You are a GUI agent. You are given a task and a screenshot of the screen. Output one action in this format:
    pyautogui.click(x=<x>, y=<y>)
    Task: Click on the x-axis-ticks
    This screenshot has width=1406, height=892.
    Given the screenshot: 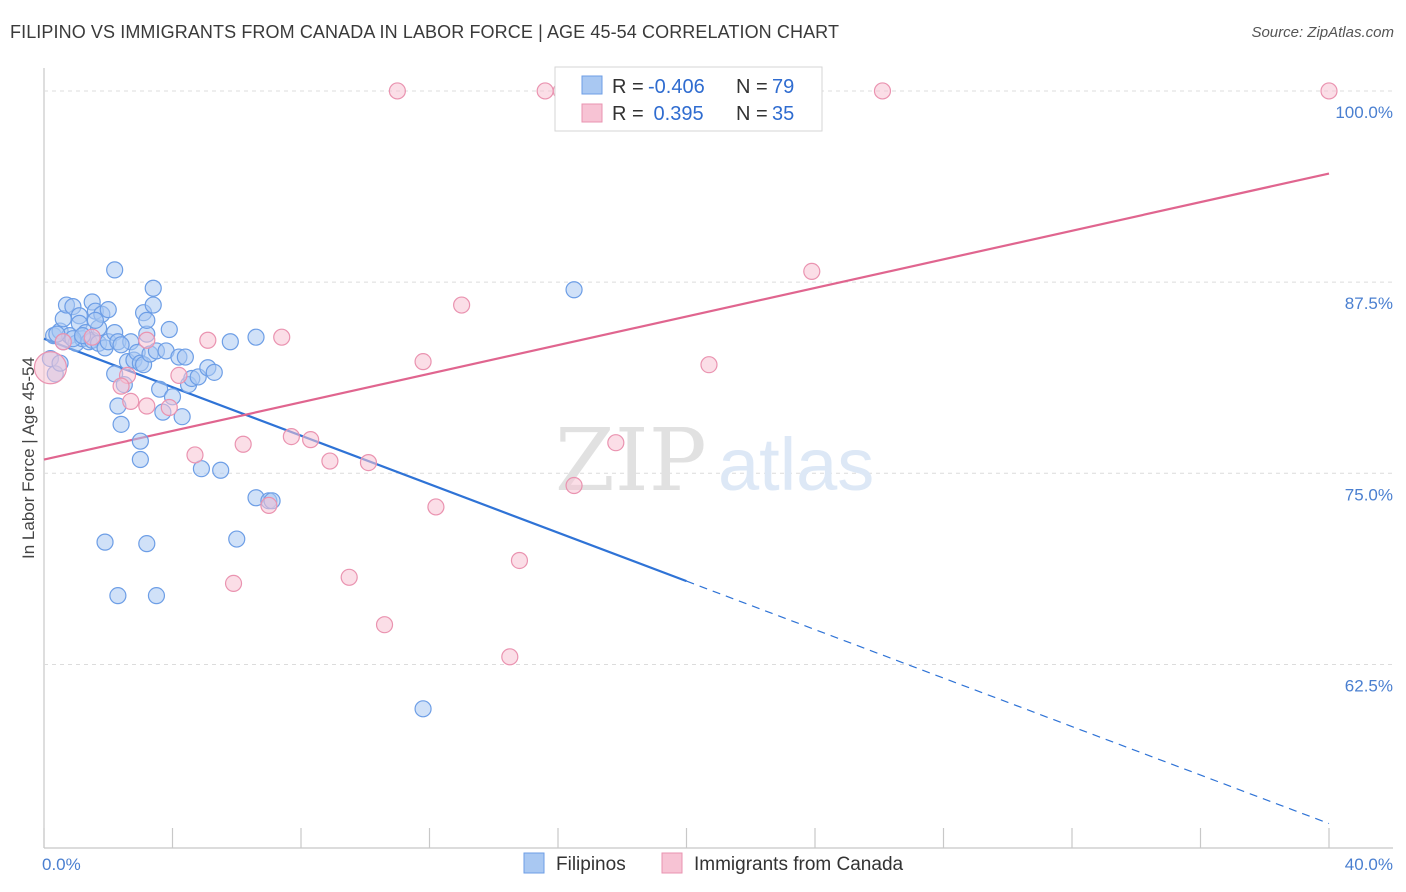 What is the action you would take?
    pyautogui.click(x=686, y=838)
    